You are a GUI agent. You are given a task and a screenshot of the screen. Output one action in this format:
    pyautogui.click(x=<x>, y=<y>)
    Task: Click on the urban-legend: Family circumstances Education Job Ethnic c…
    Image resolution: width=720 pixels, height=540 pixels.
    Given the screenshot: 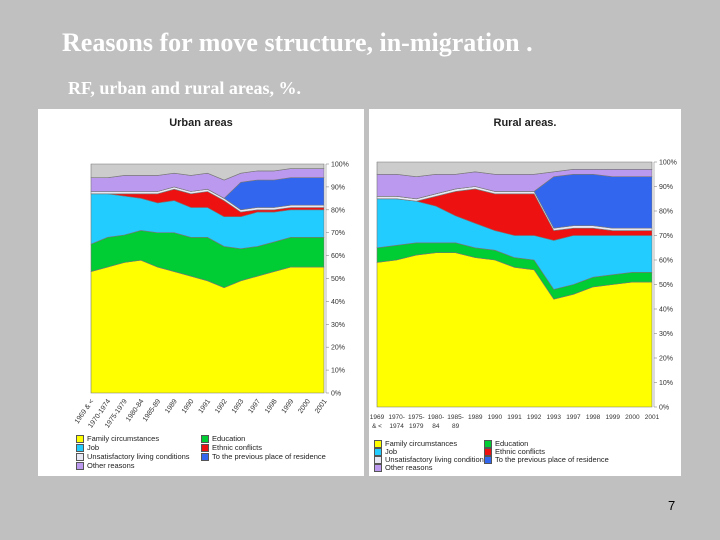 What is the action you would take?
    pyautogui.click(x=216, y=454)
    